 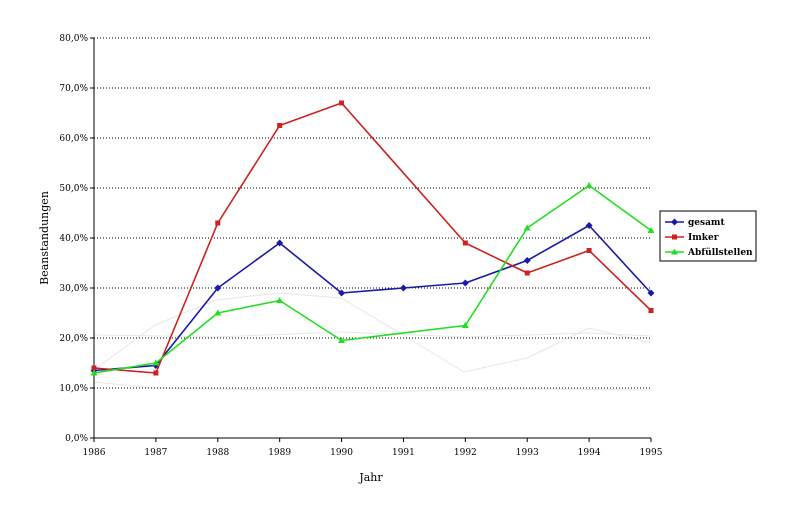 I want to click on legend: gesamt Imker Abfüllstellen, so click(x=708, y=236).